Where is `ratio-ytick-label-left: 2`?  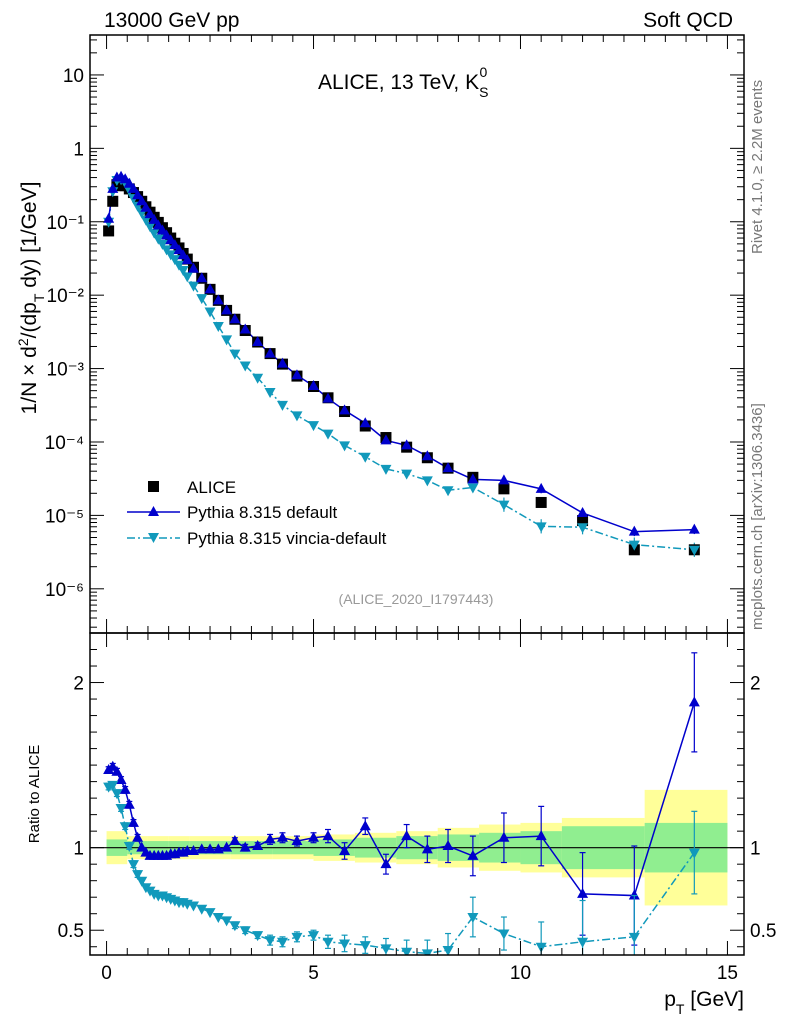
ratio-ytick-label-left: 2 is located at coordinates (78, 684).